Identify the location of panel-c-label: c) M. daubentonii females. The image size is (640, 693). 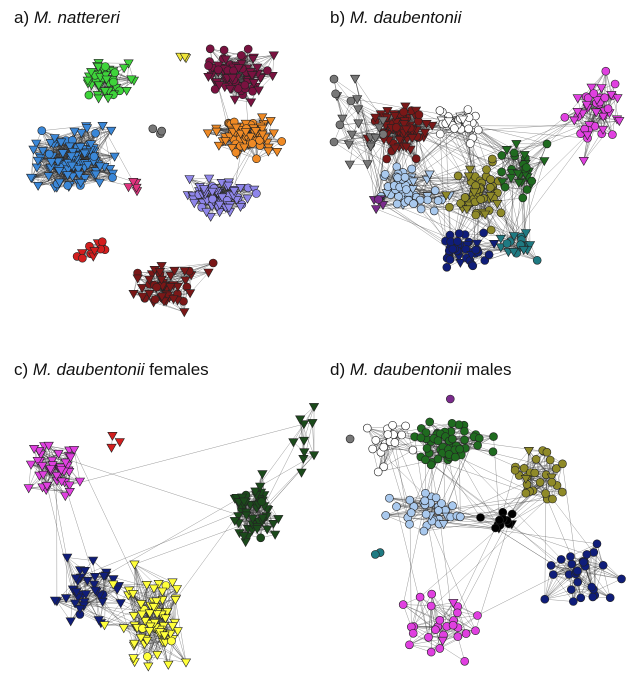
(111, 369).